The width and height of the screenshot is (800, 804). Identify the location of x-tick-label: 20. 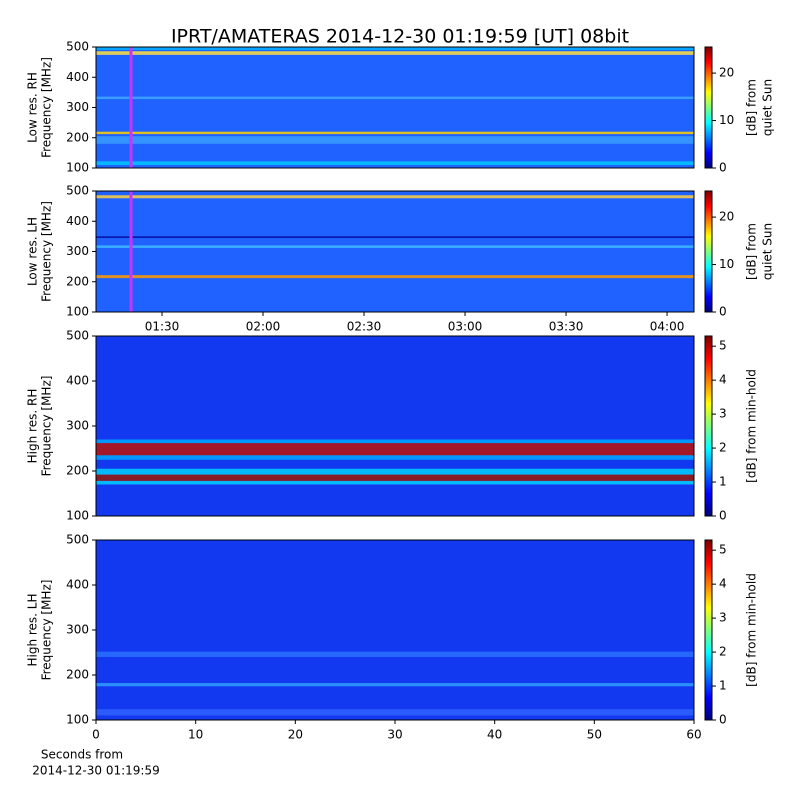
(295, 735).